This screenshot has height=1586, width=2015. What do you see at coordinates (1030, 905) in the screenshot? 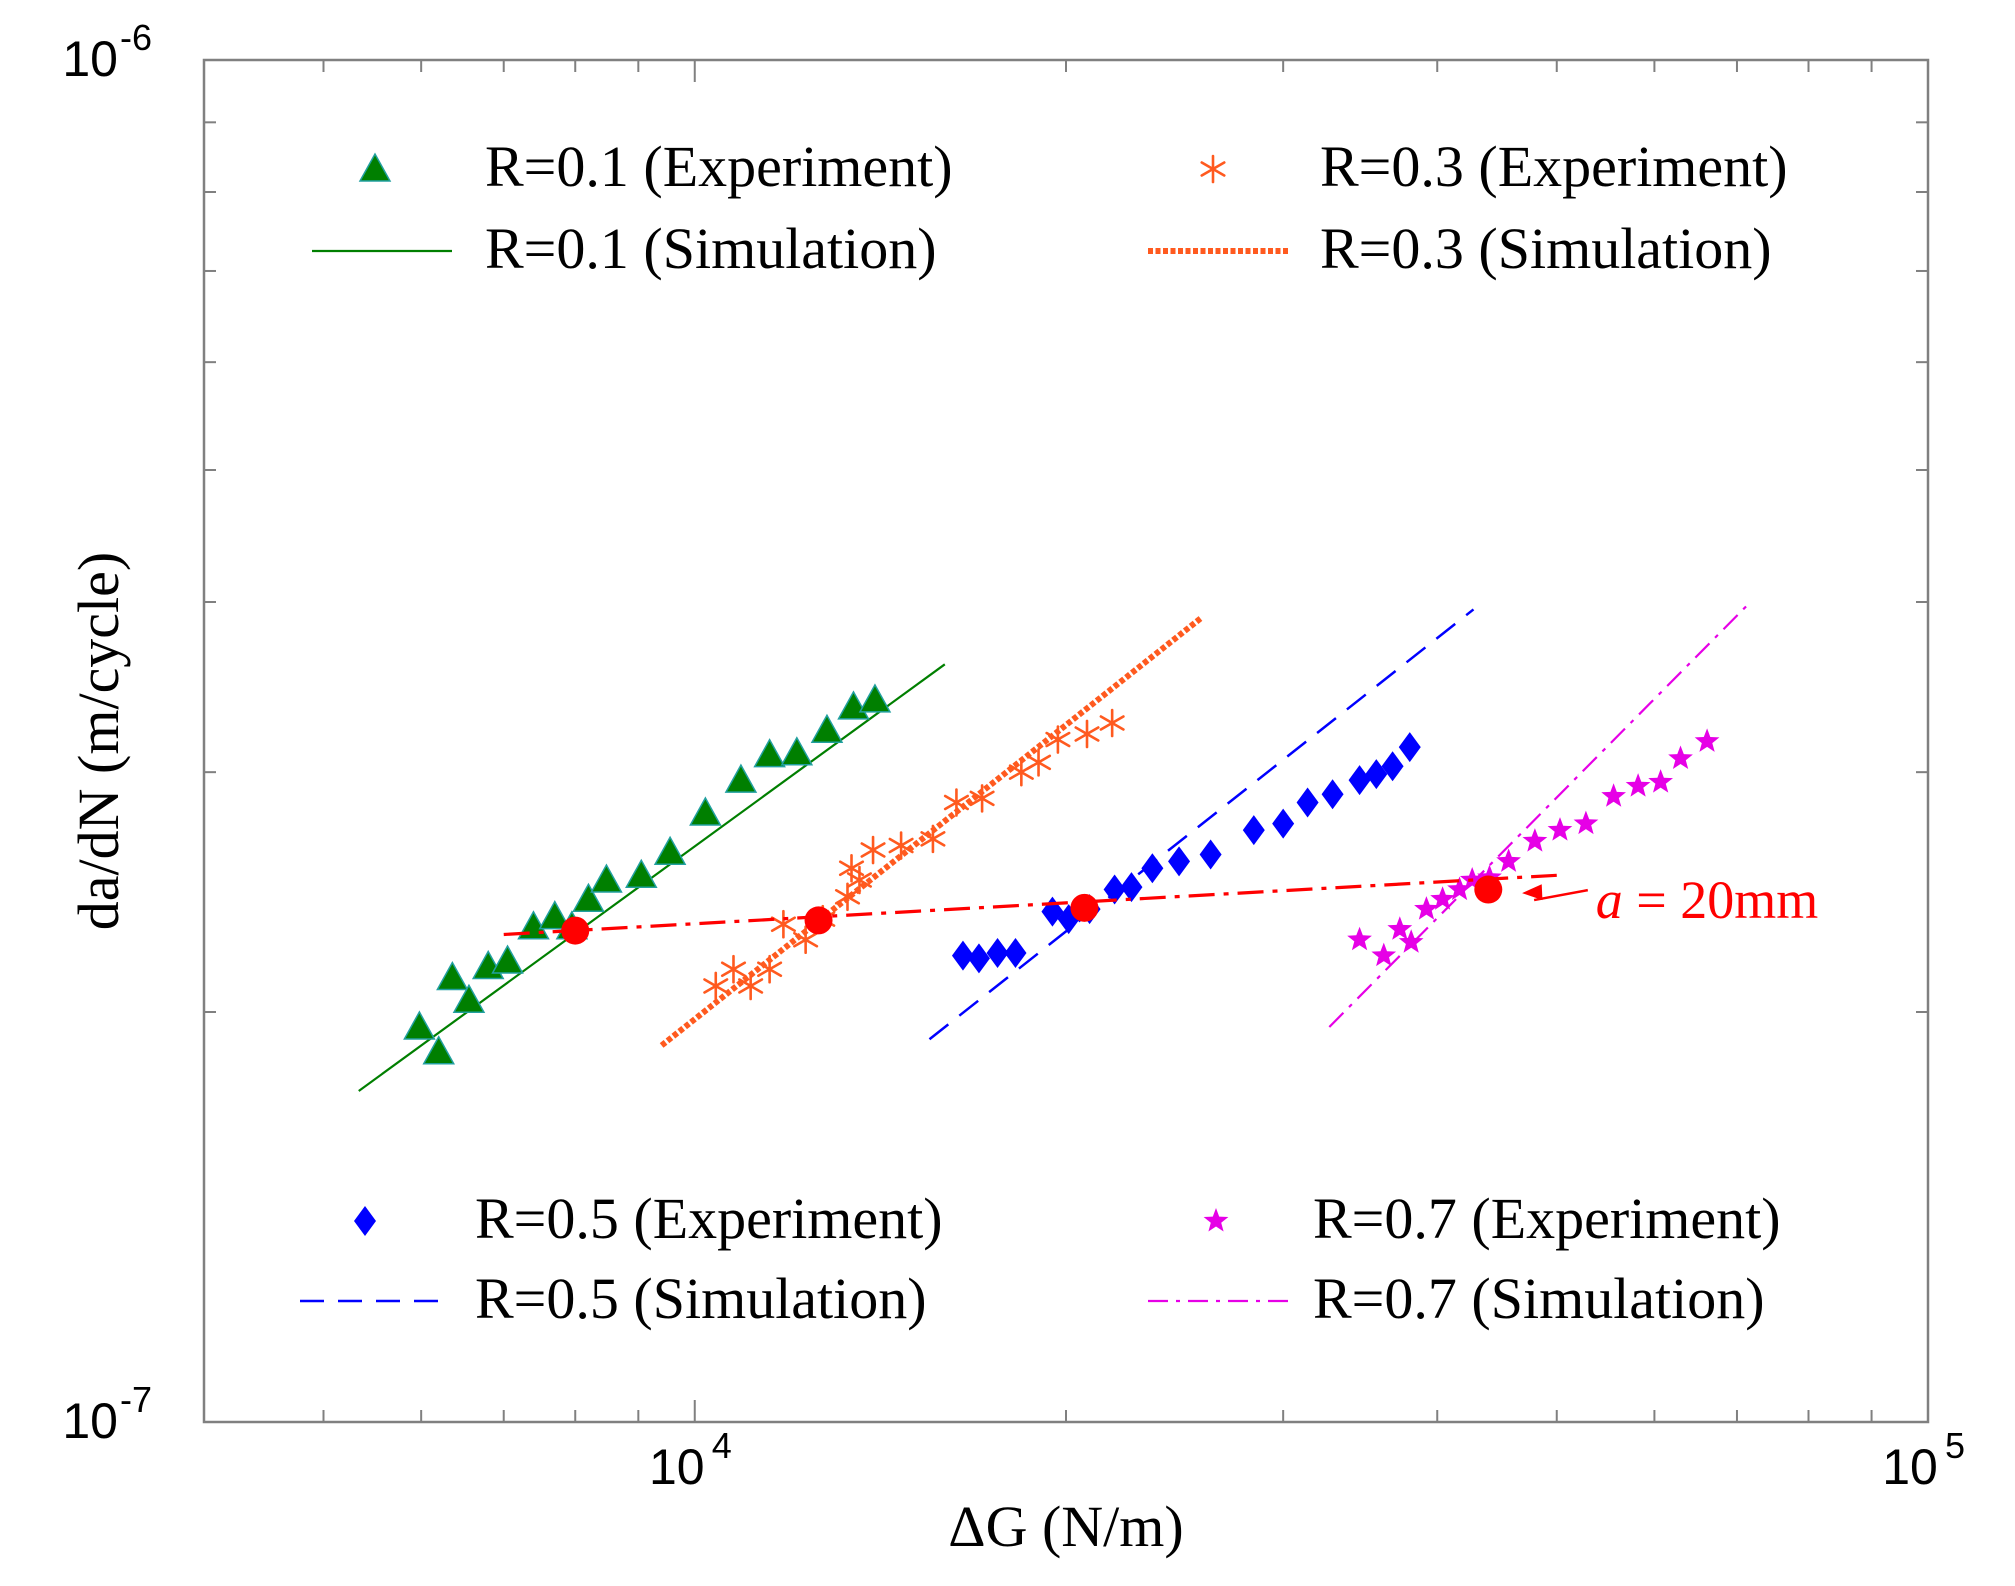
I see `isoline-a20mm` at bounding box center [1030, 905].